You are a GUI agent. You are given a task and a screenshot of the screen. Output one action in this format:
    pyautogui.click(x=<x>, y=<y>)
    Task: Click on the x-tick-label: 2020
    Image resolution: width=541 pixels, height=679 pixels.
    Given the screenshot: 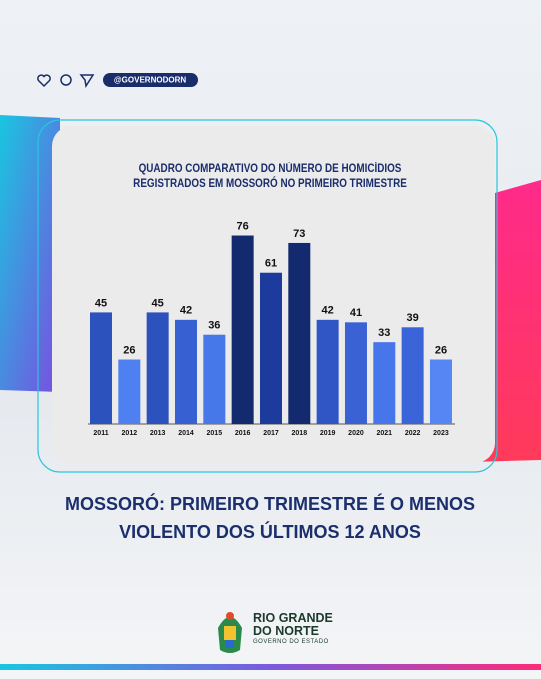 What is the action you would take?
    pyautogui.click(x=356, y=433)
    